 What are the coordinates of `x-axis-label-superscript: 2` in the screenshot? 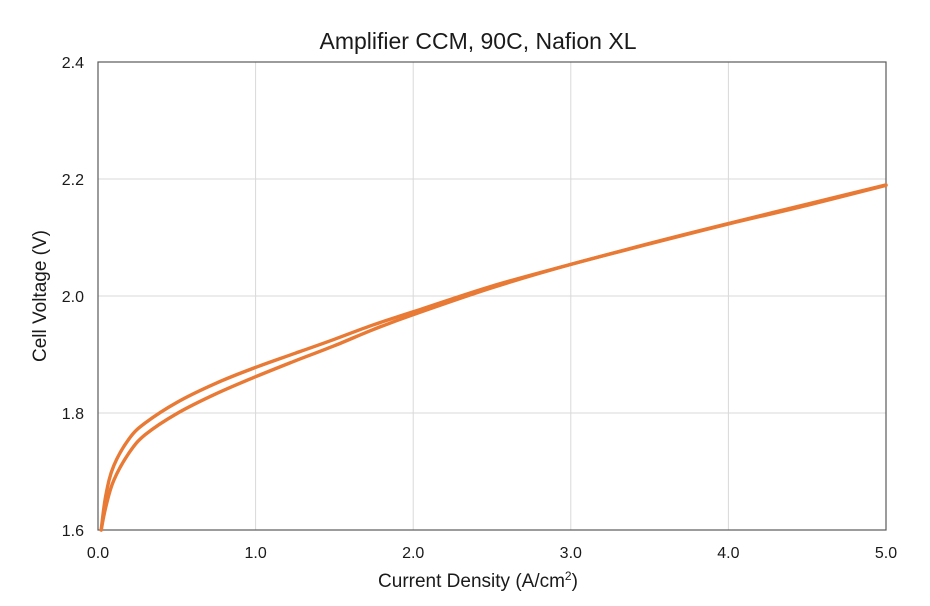 It's located at (568, 576).